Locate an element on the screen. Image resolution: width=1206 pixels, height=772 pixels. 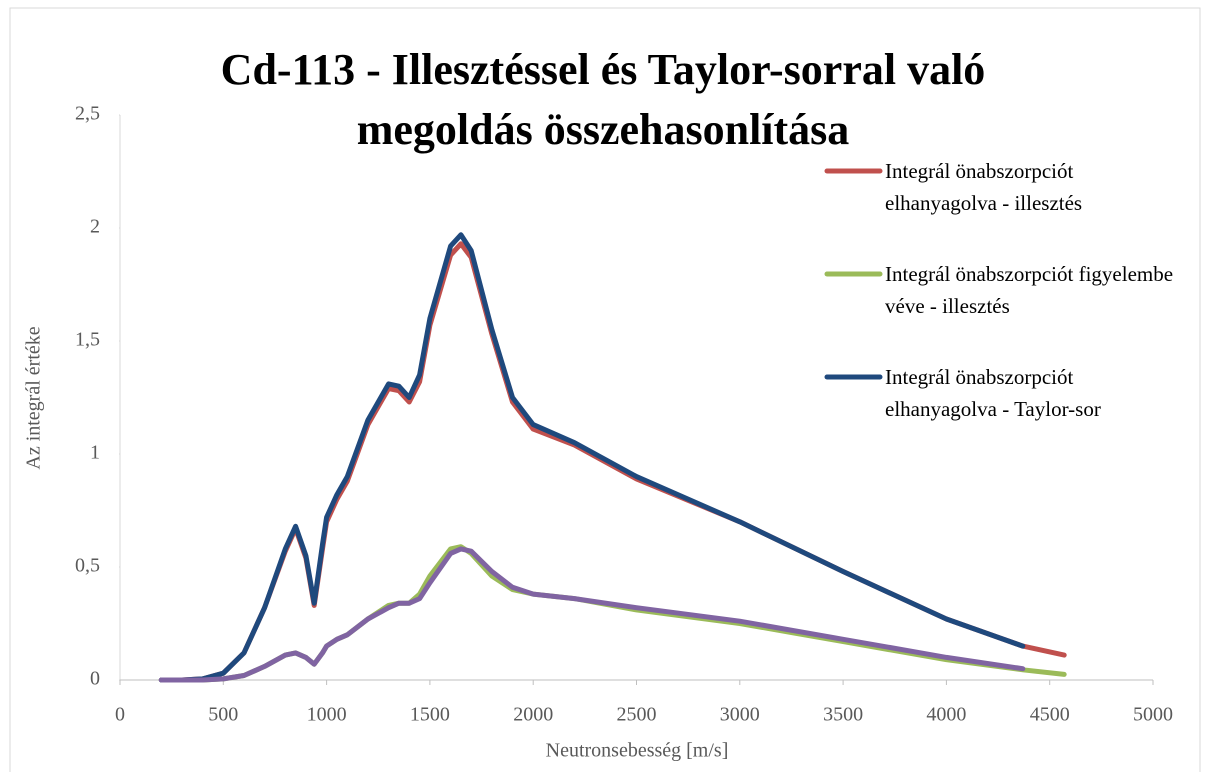
y-tick-label: 1,5 is located at coordinates (87, 340).